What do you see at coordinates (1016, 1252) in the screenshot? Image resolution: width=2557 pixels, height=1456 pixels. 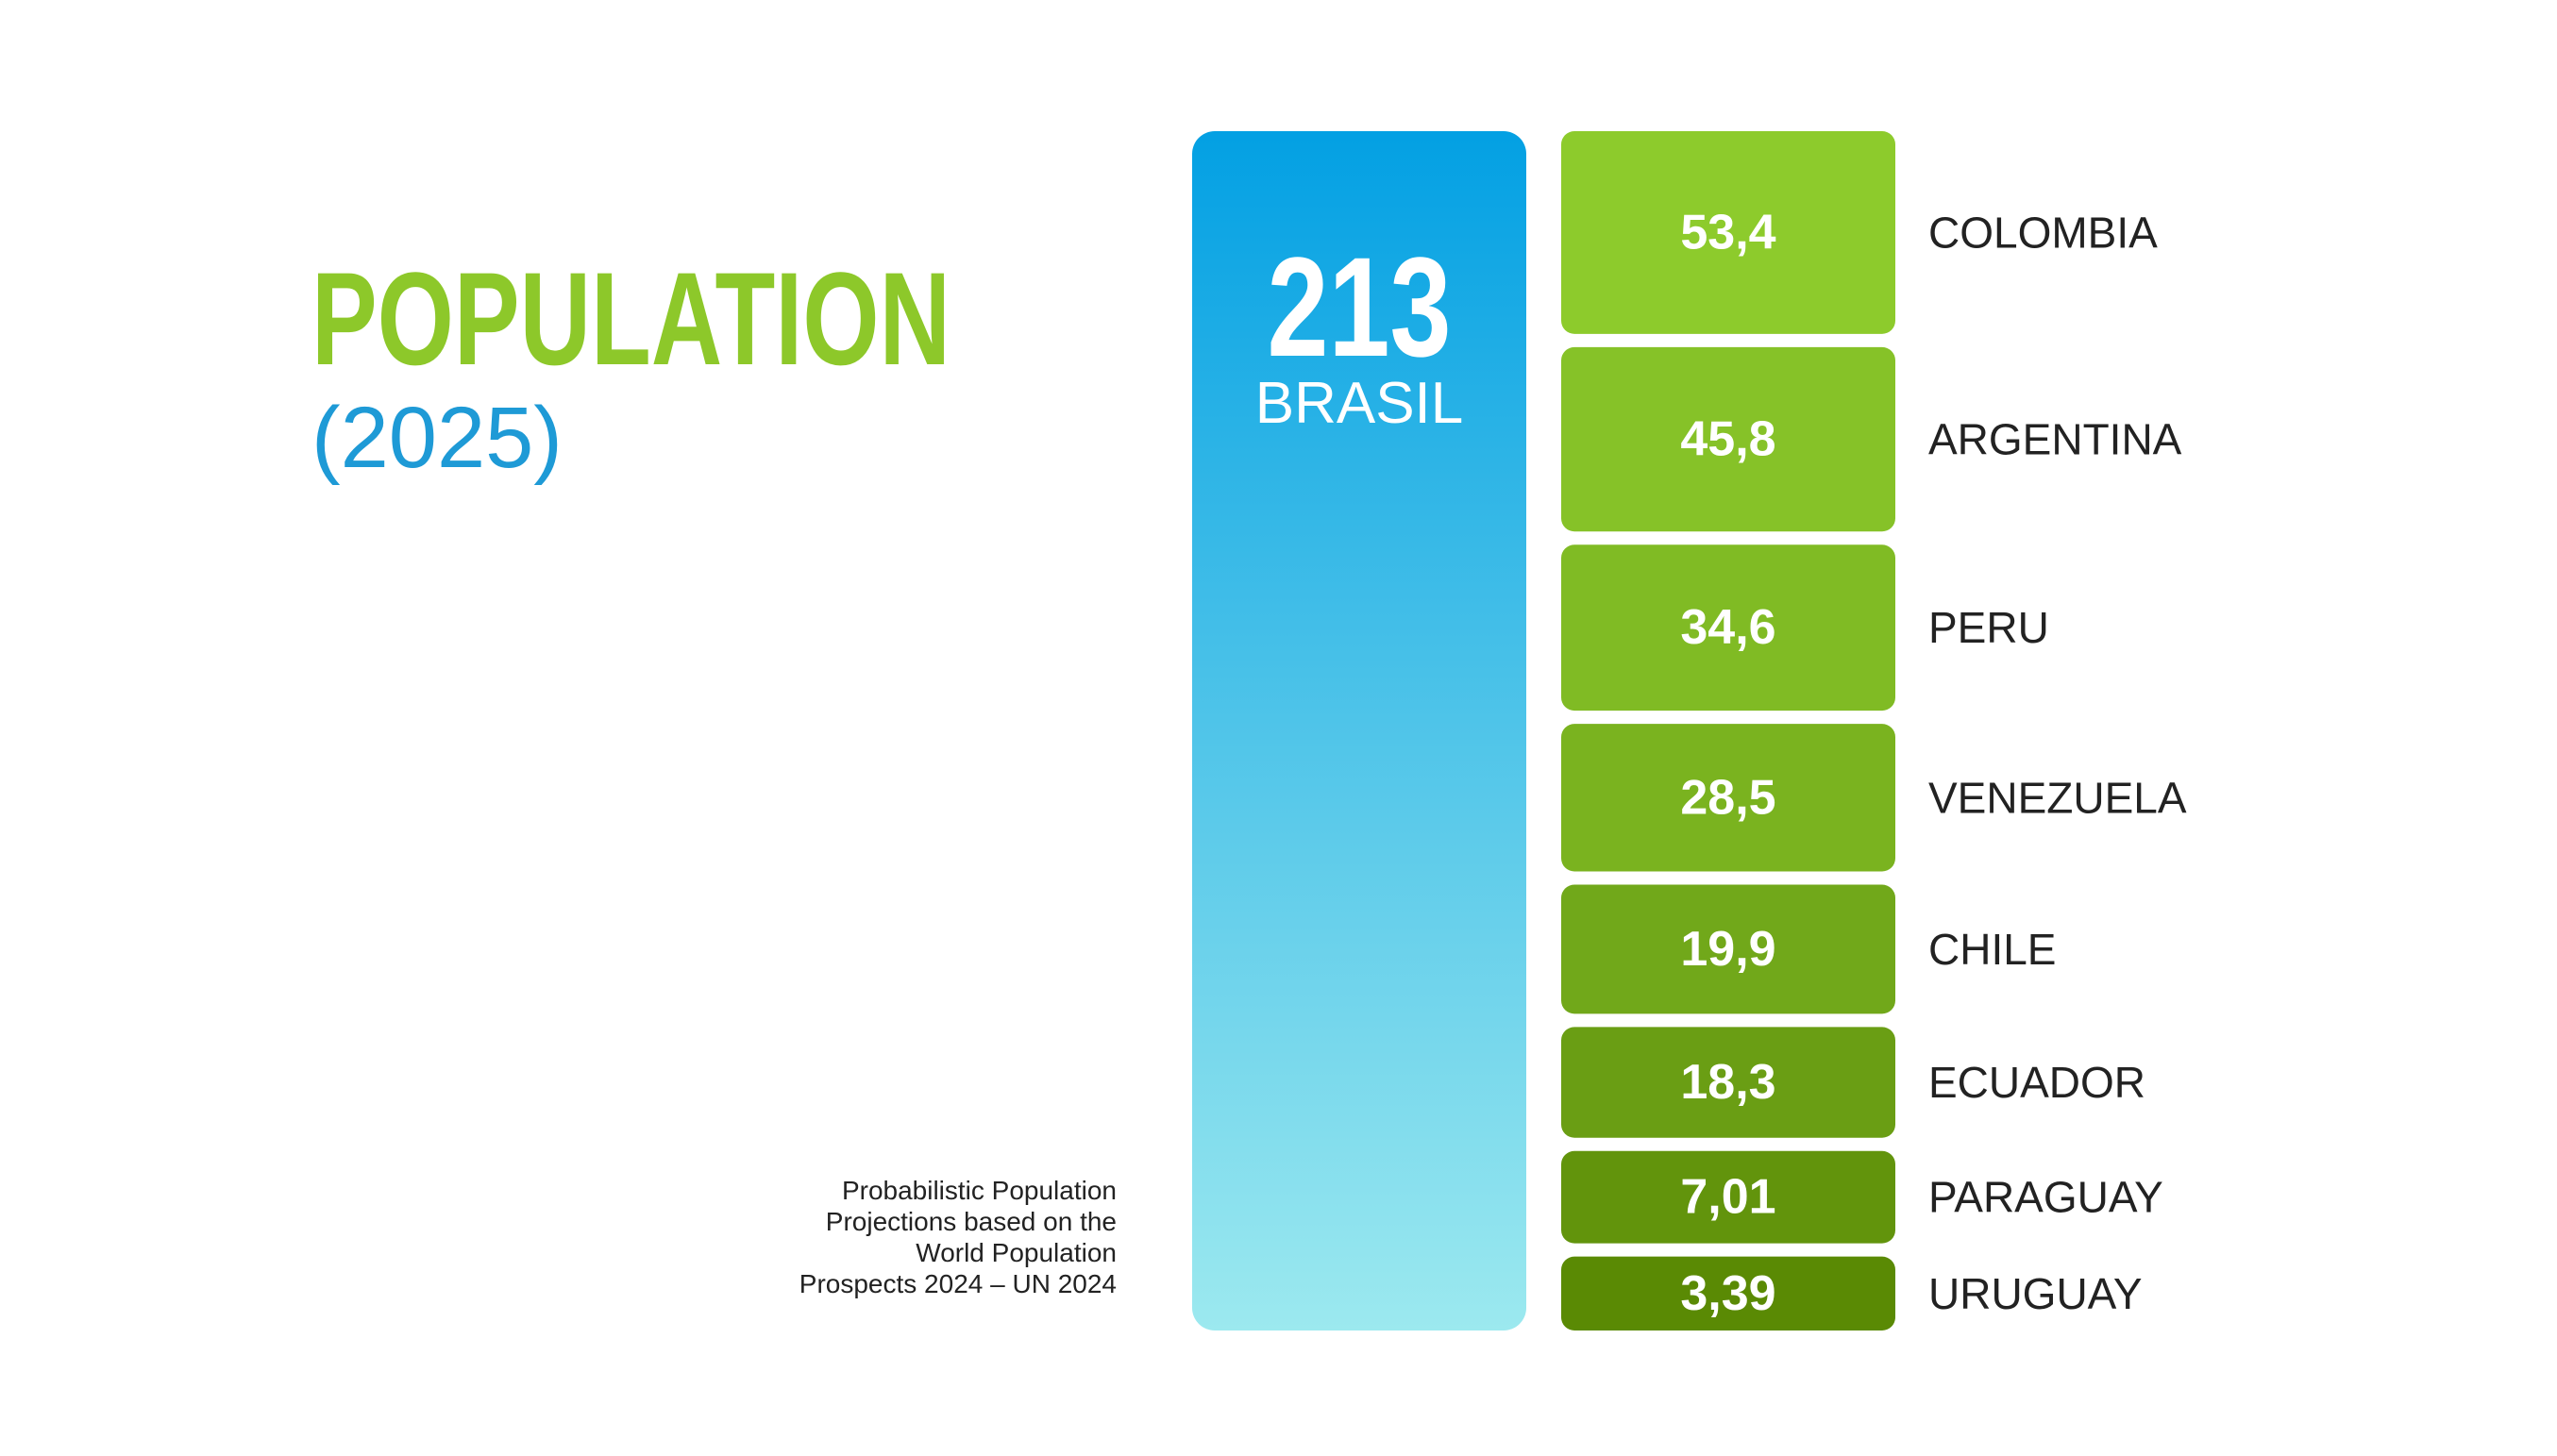 I see `source-note: World Population` at bounding box center [1016, 1252].